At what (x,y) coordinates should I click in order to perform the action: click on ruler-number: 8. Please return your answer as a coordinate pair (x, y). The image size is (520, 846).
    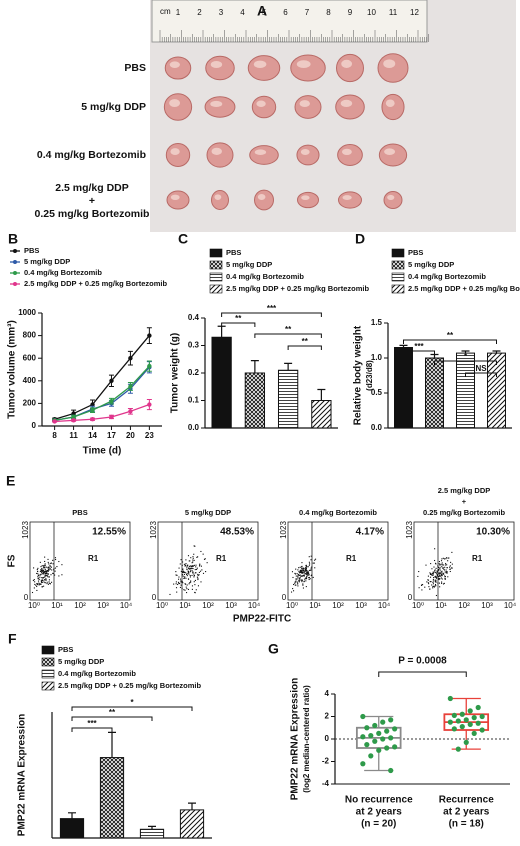
    Looking at the image, I should click on (328, 12).